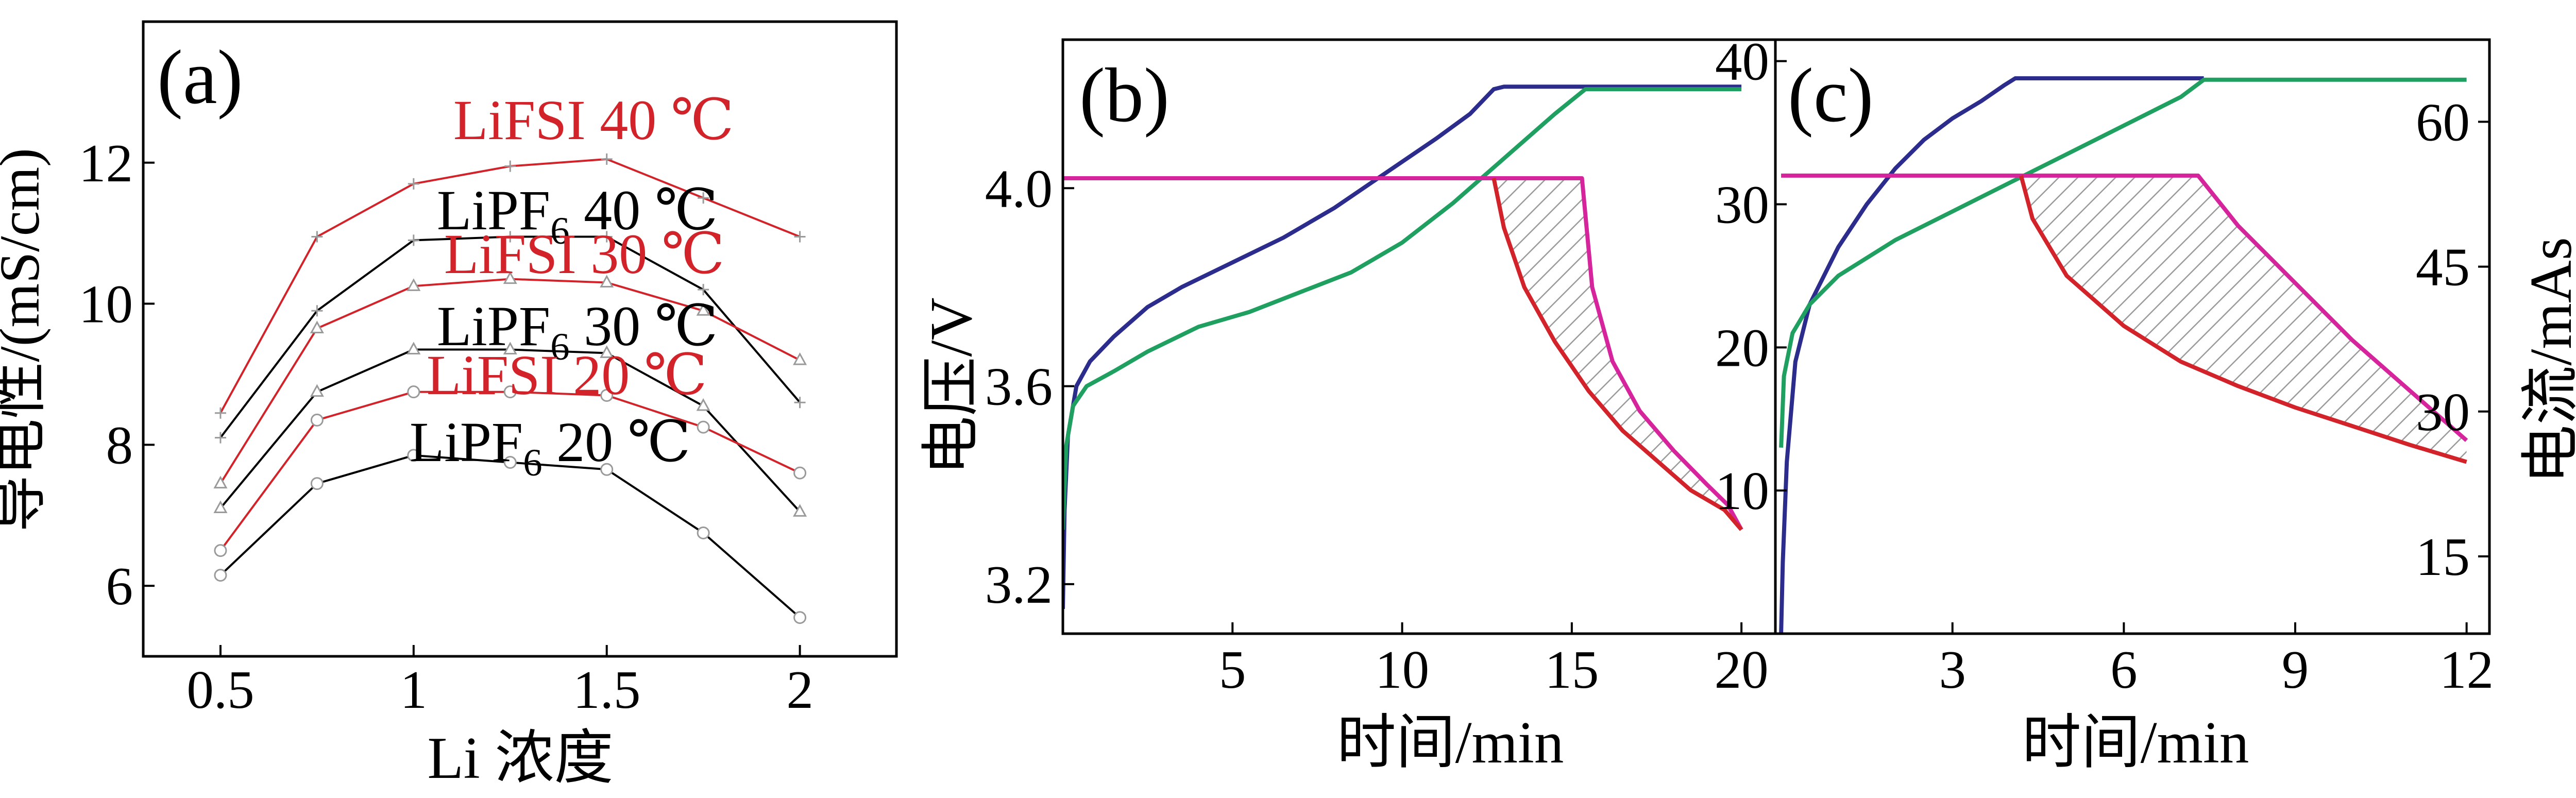 The height and width of the screenshot is (798, 2576). I want to click on panel-c-magenta-curve, so click(2124, 307).